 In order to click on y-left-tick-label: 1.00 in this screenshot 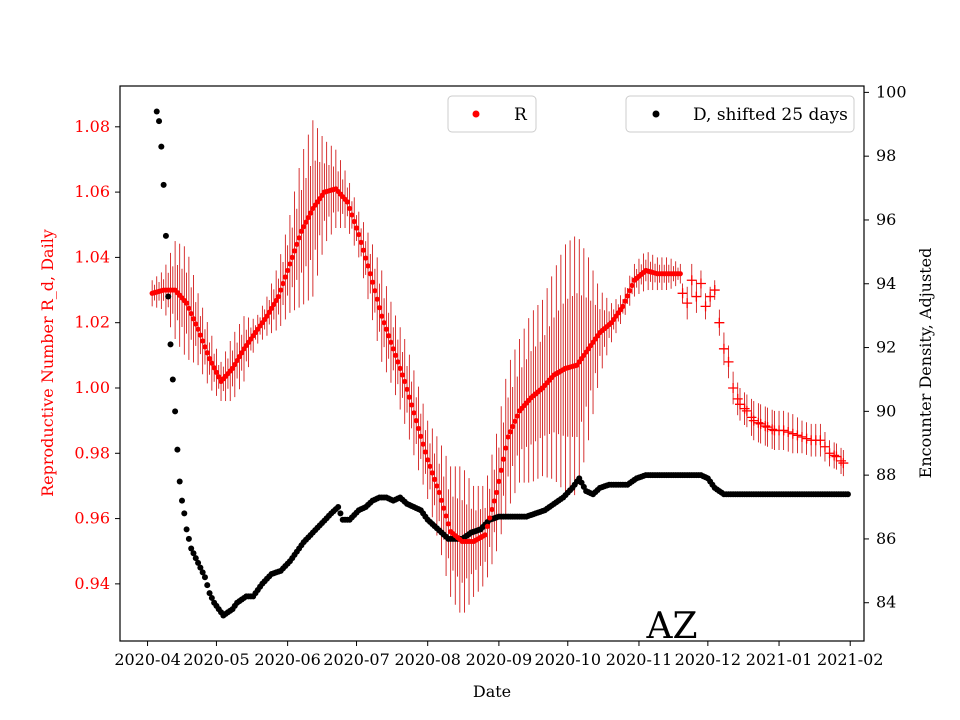, I will do `click(92, 387)`.